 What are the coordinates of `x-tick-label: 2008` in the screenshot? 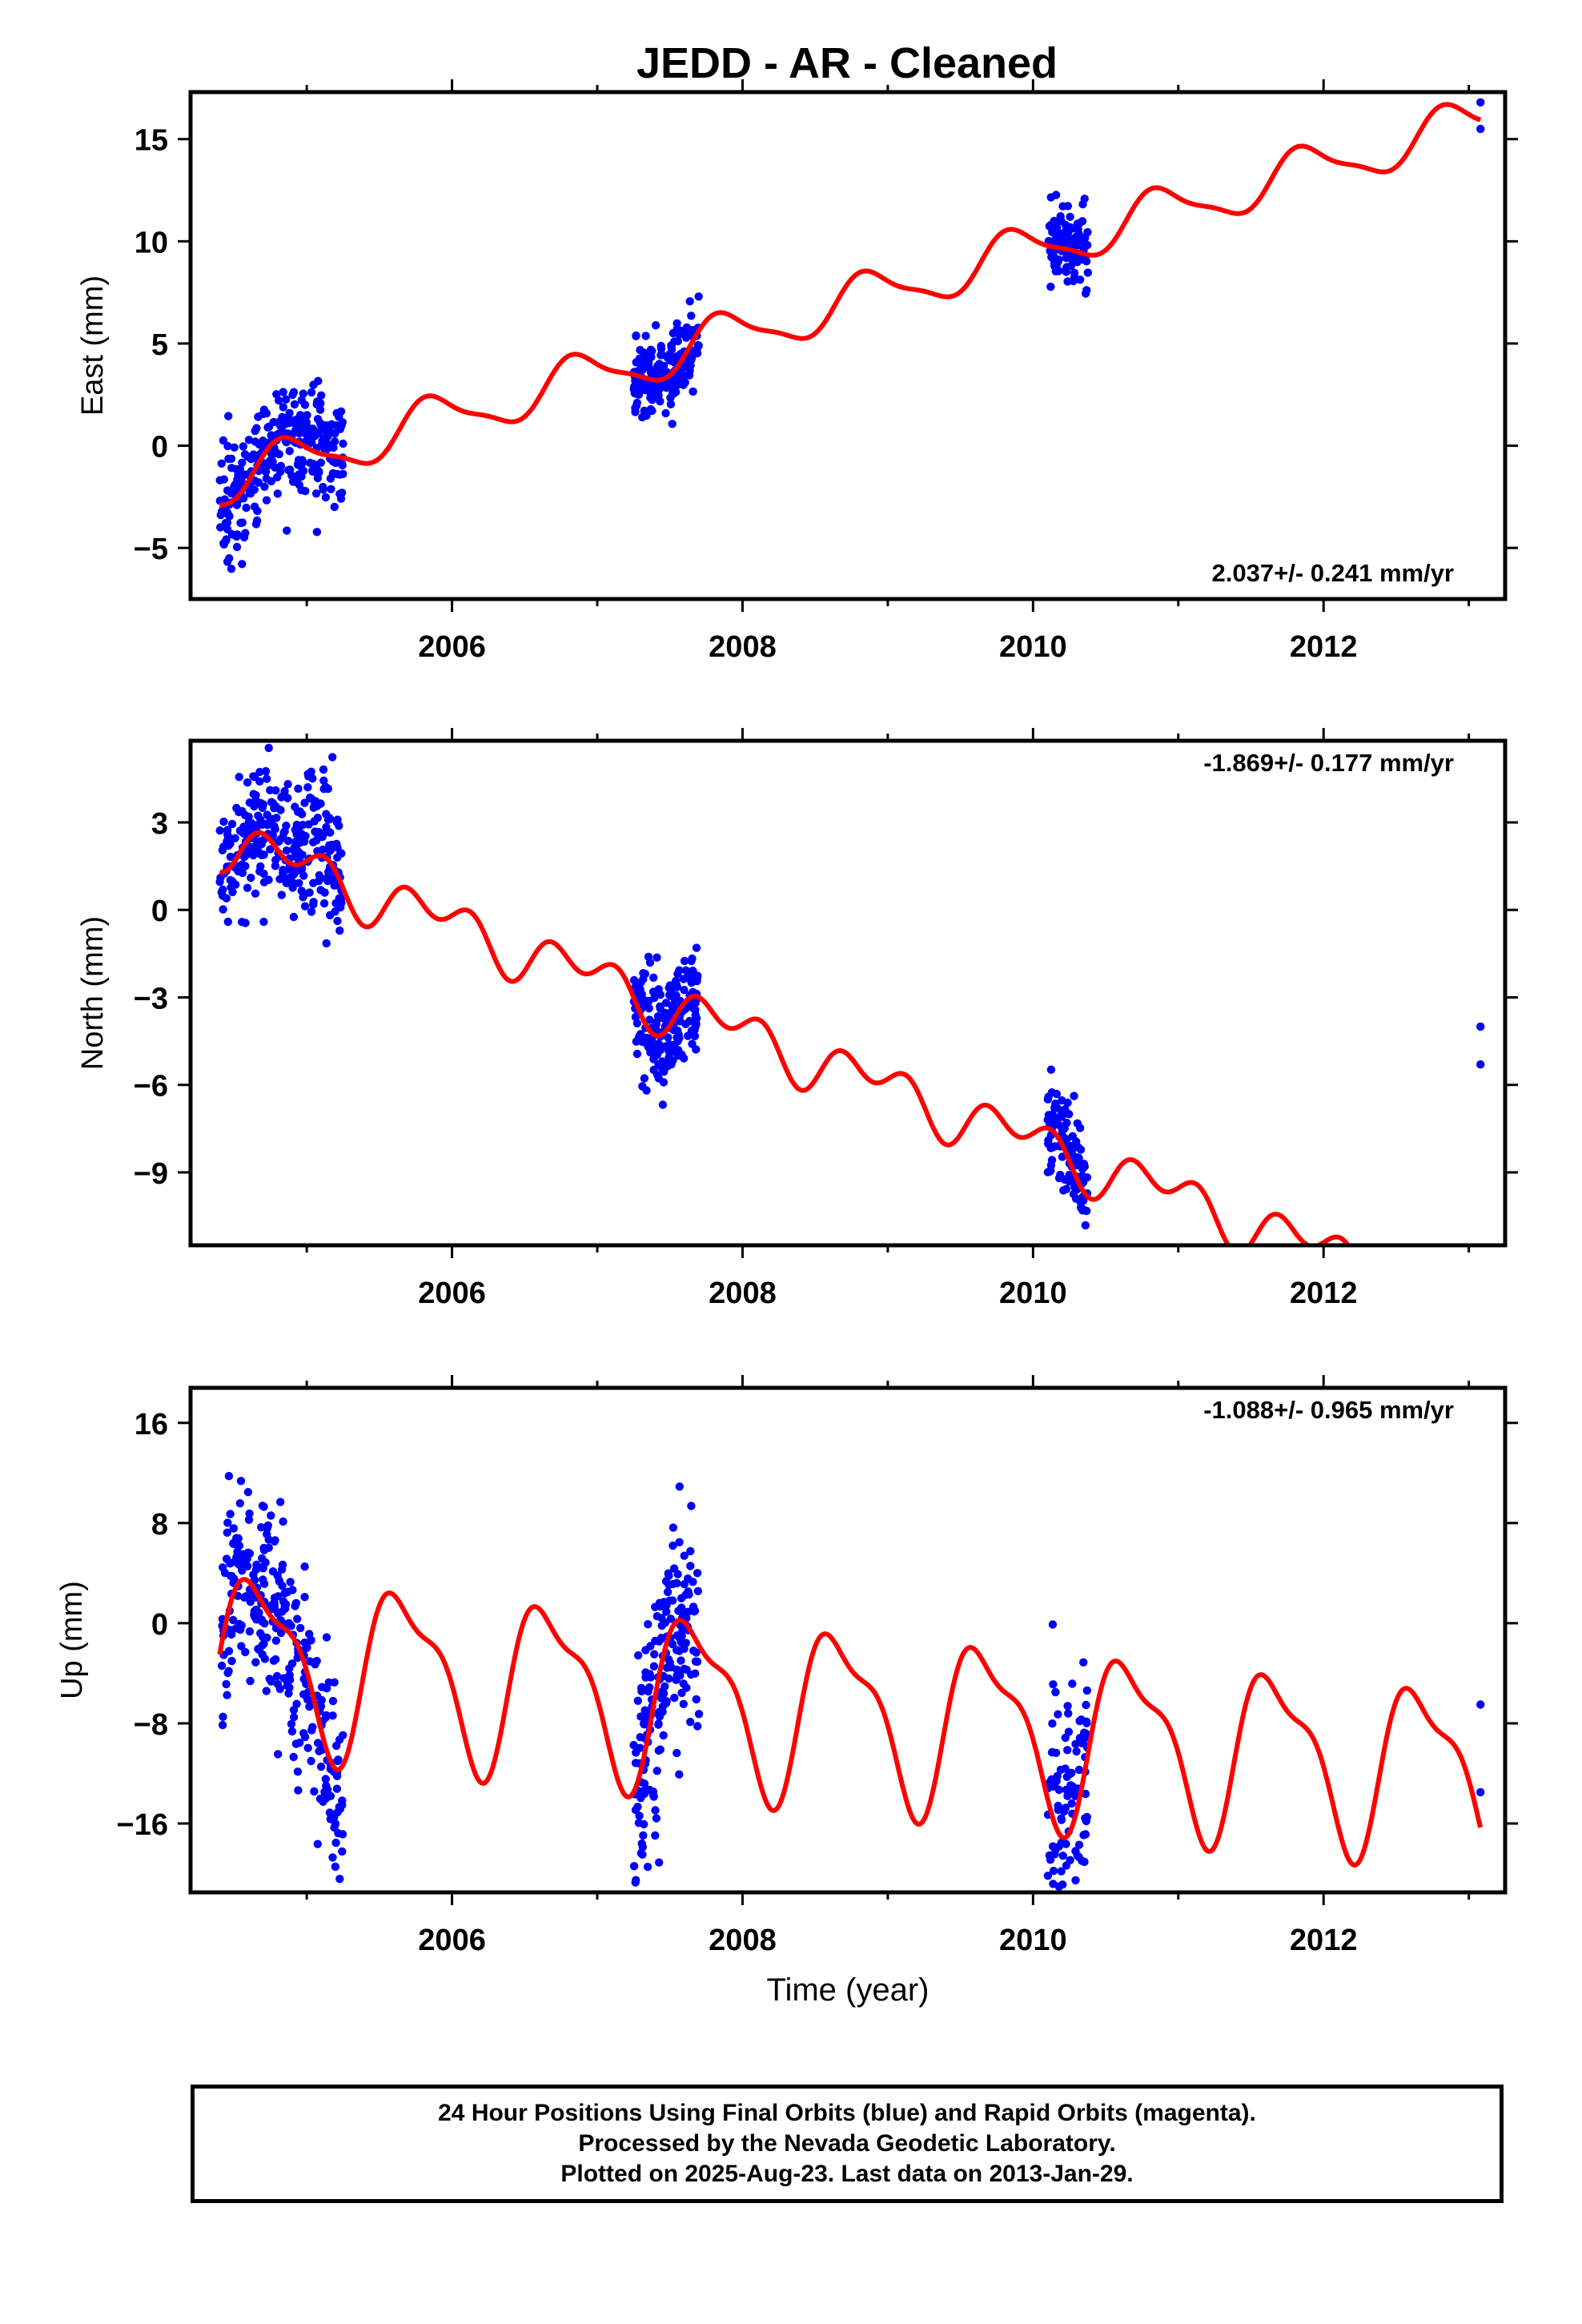 It's located at (743, 1940).